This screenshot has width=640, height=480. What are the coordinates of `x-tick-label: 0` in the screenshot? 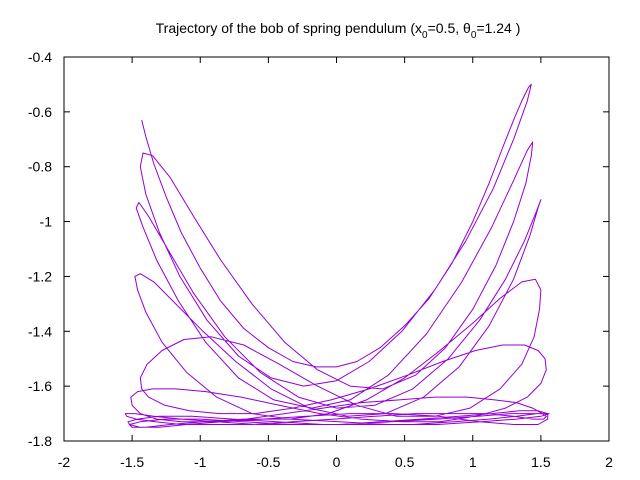 It's located at (337, 462).